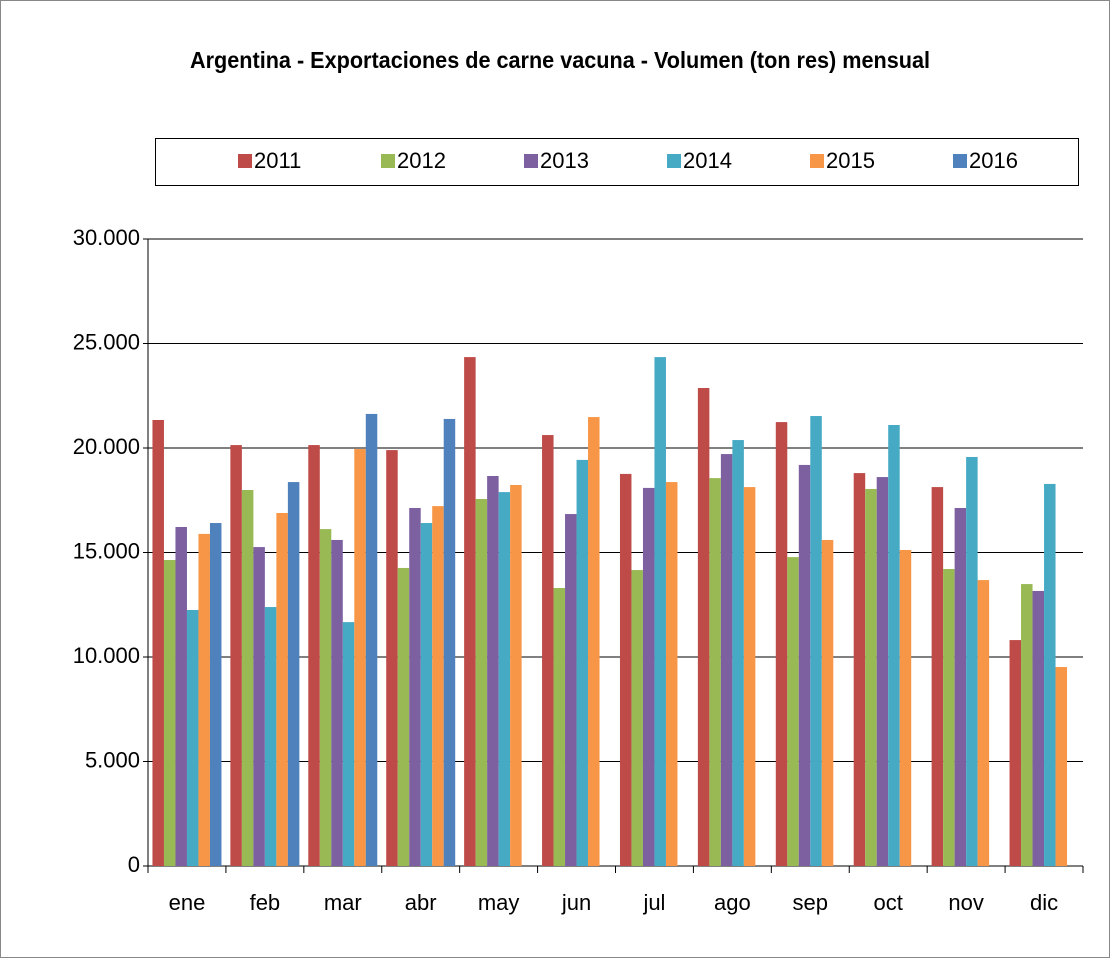 This screenshot has width=1112, height=965. I want to click on x-tick-label: dic, so click(1044, 902).